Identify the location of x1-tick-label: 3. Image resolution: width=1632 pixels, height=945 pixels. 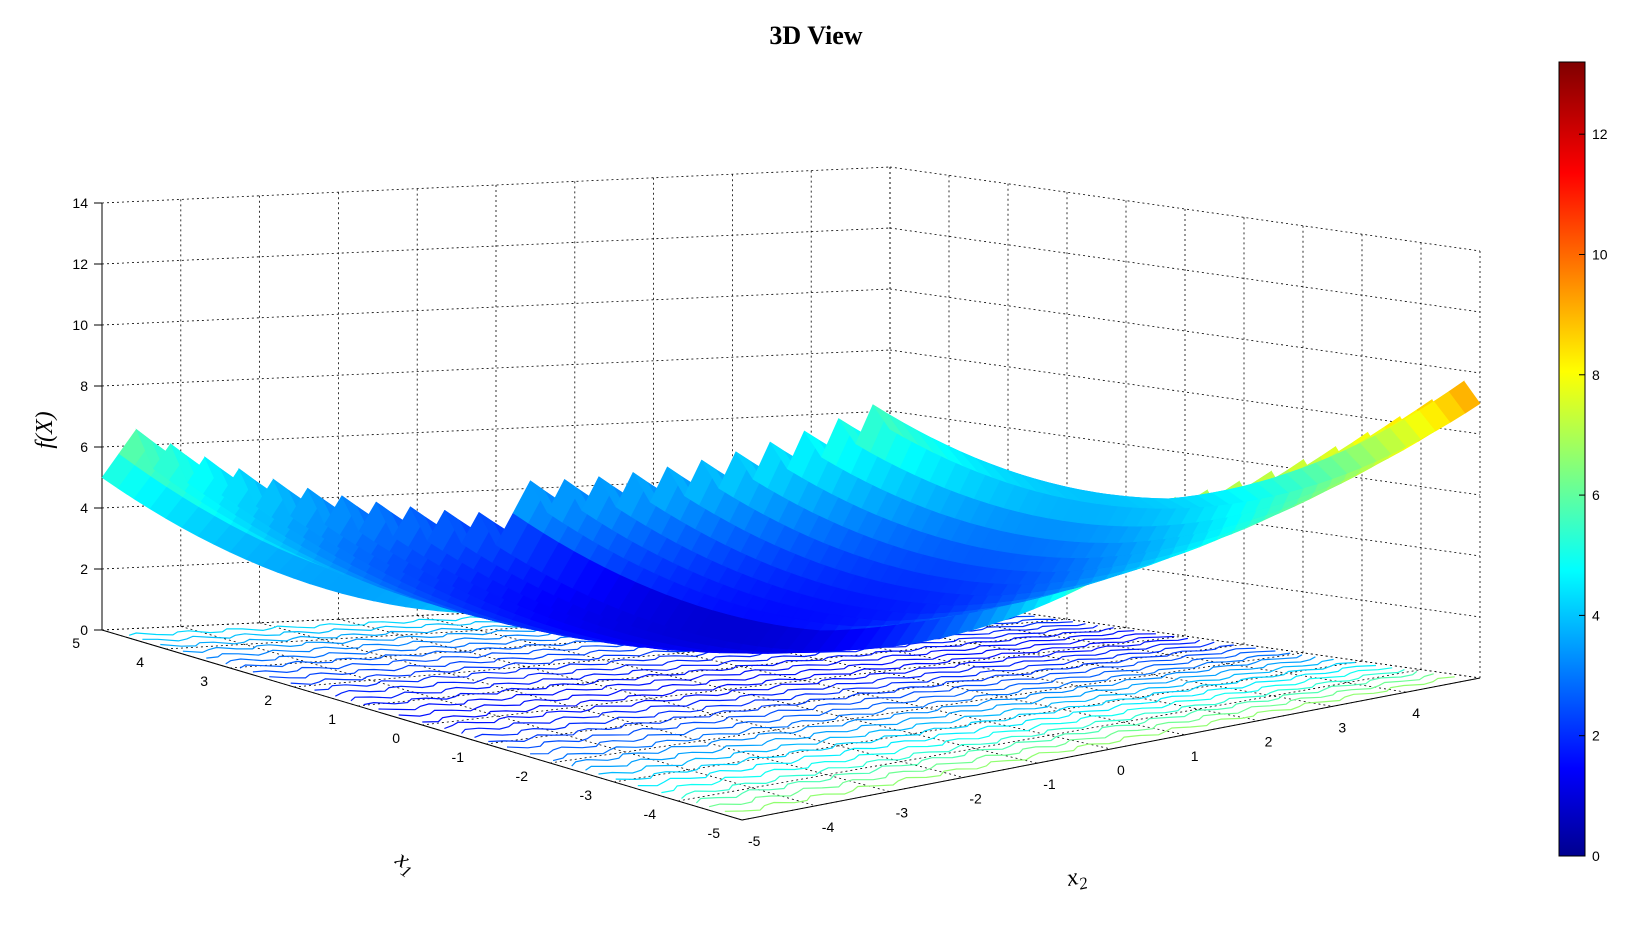
(204, 681).